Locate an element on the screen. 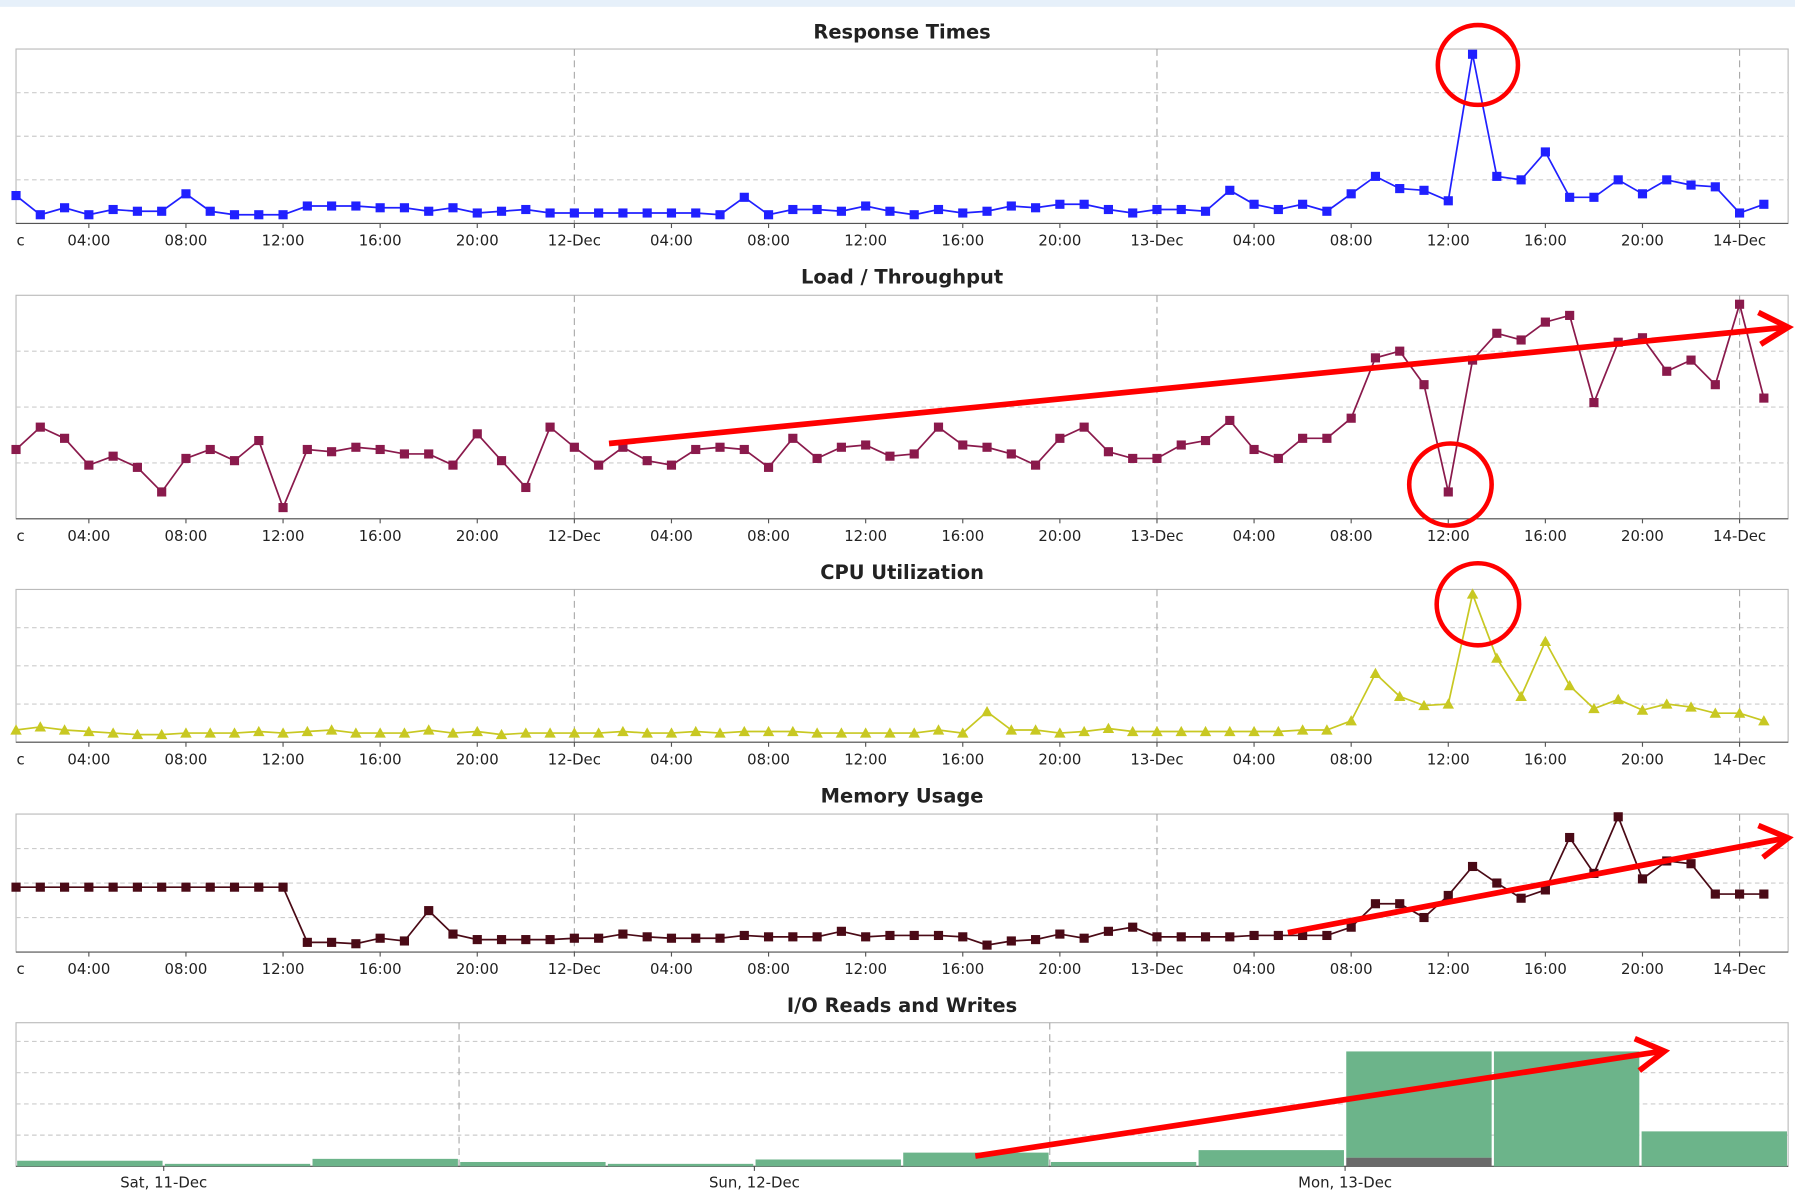 This screenshot has height=1196, width=1795. x-tick-label: c is located at coordinates (21, 759).